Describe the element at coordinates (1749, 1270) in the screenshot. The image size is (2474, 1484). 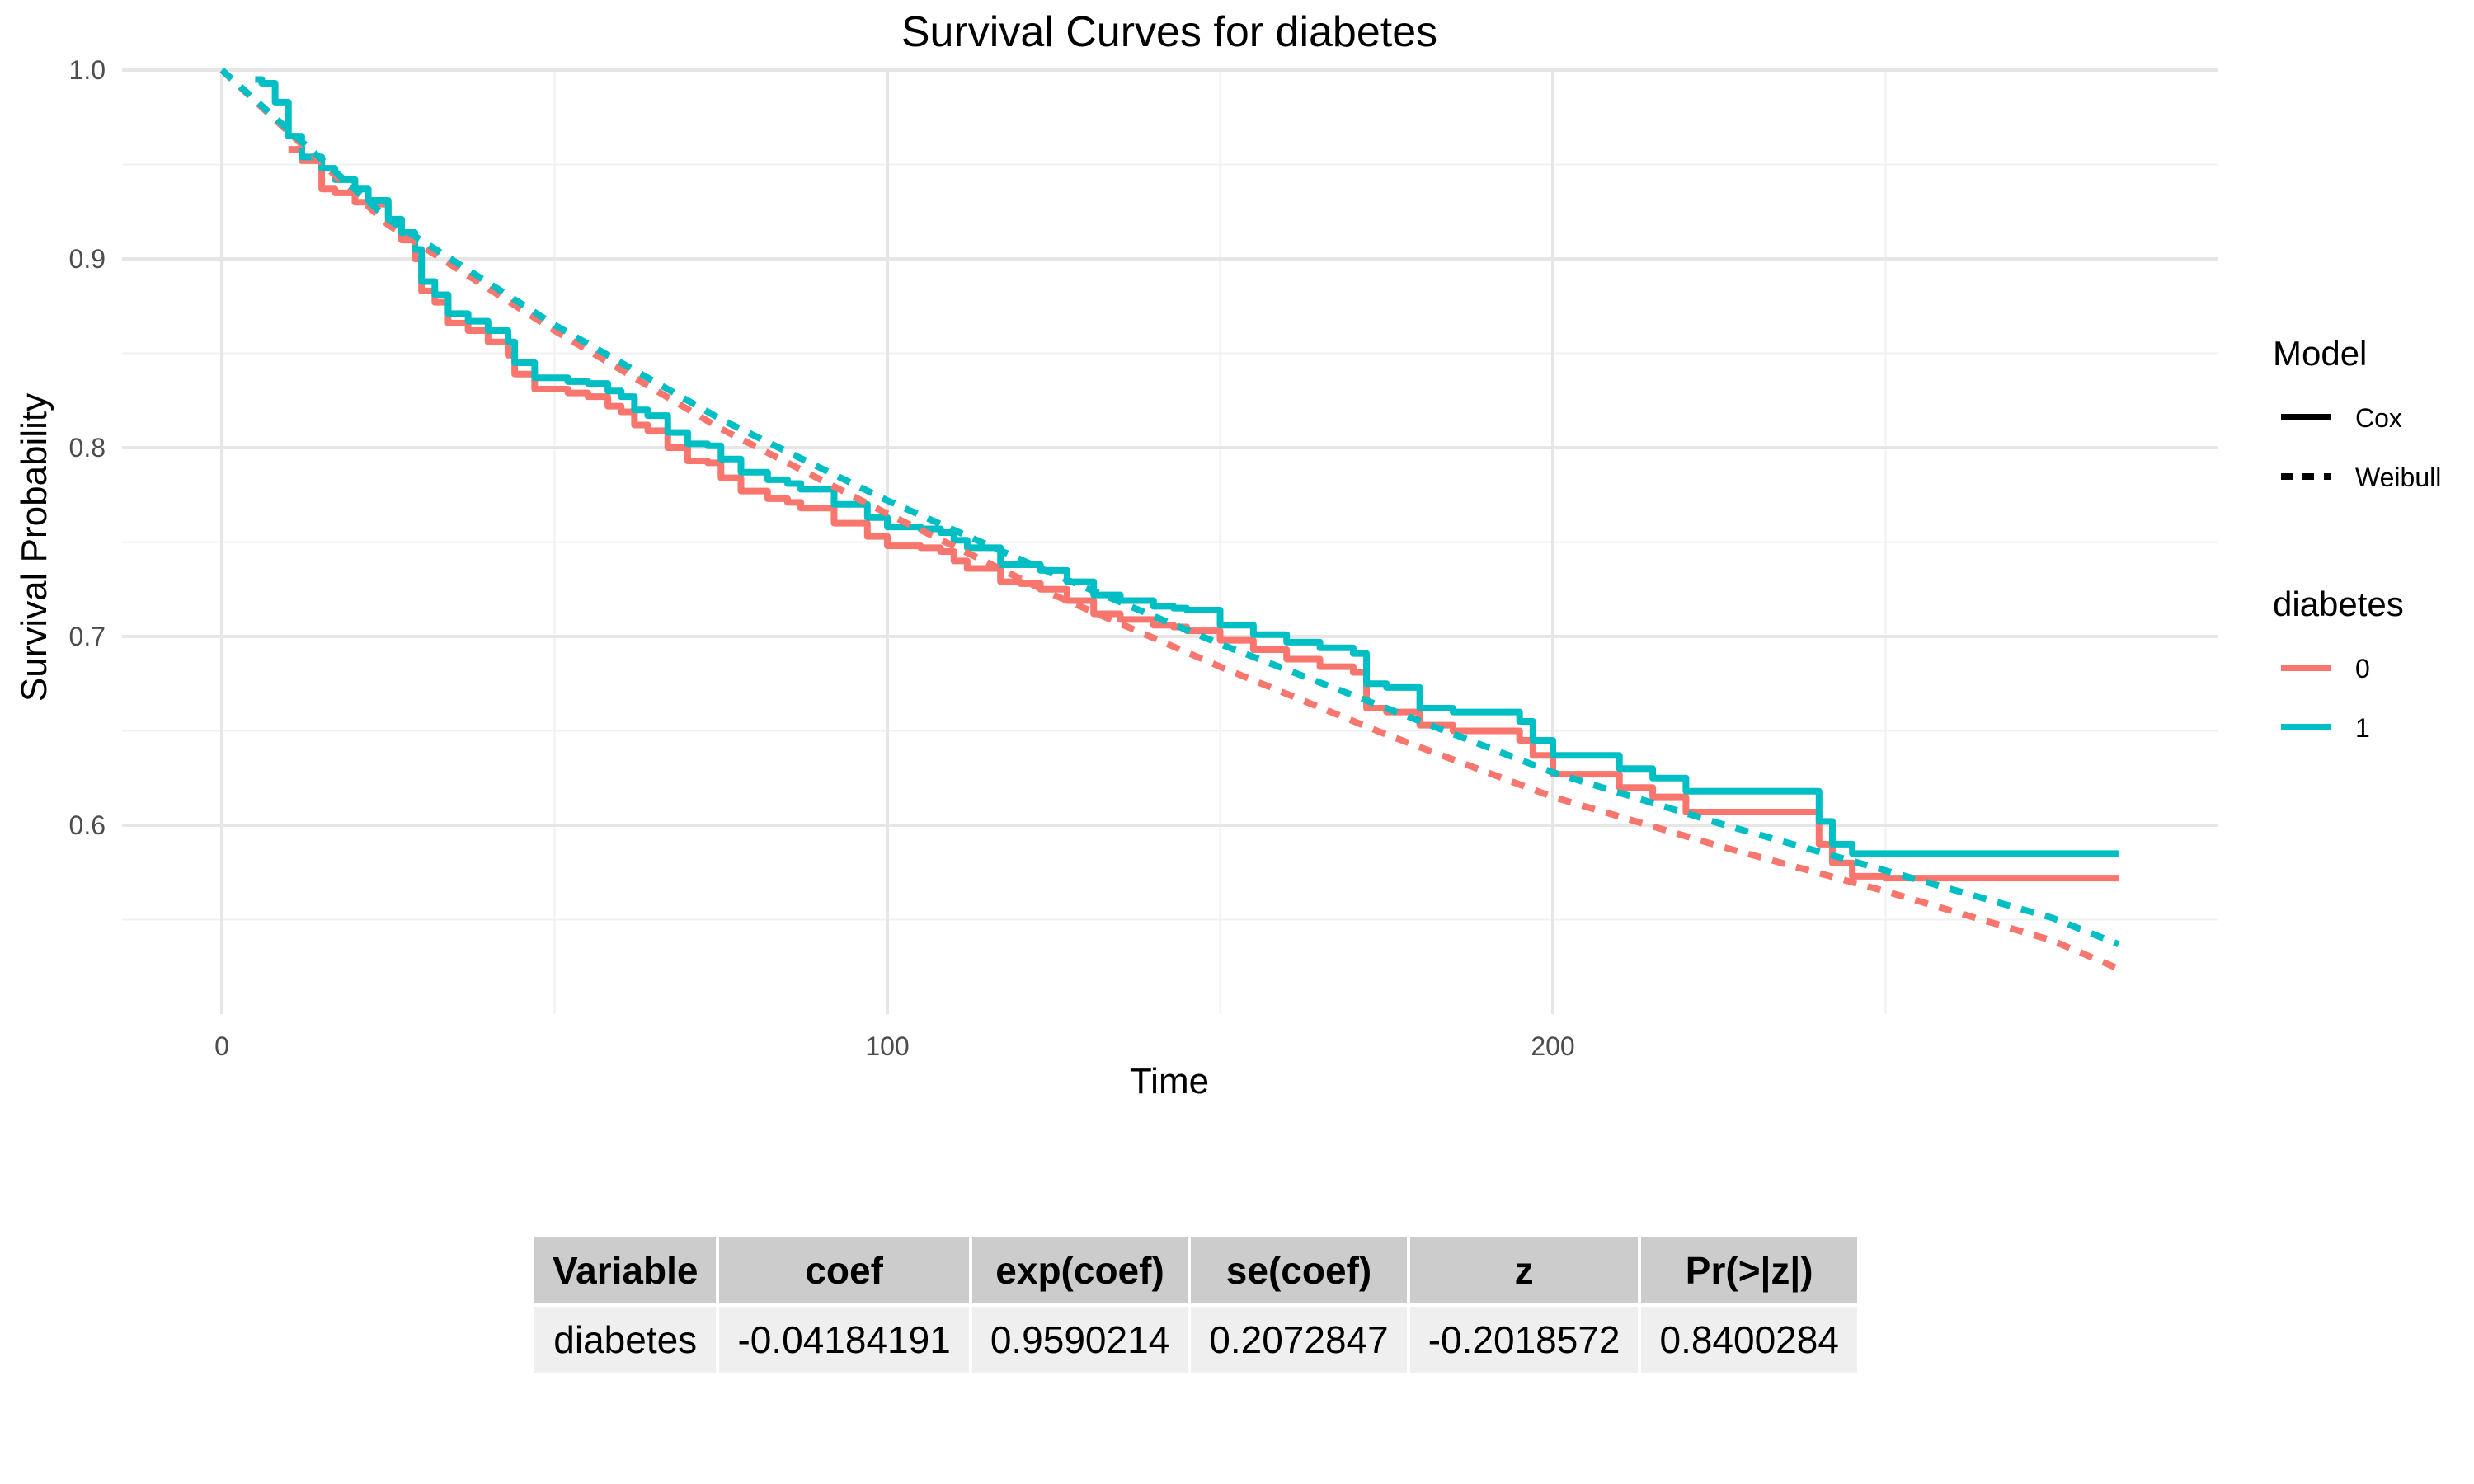
I see `column-header: Pr(>|z|)` at that location.